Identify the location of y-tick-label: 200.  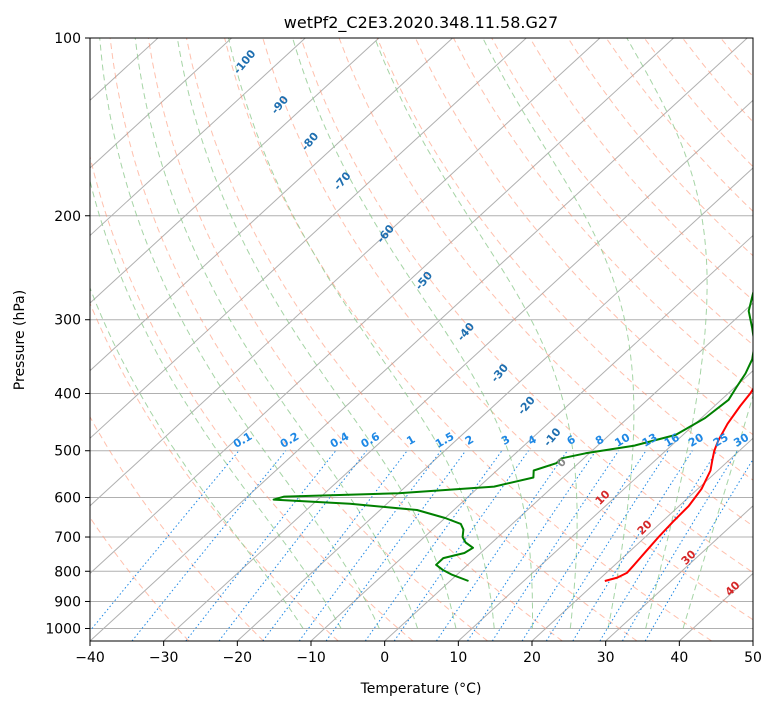
(67, 217).